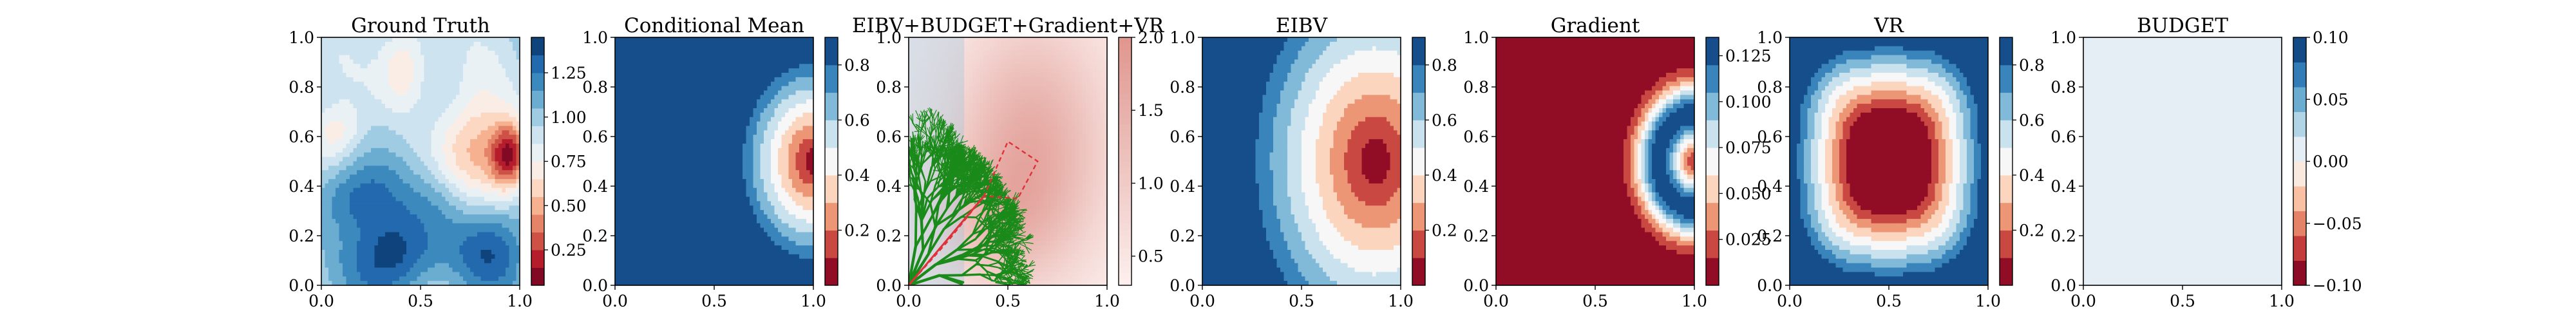  What do you see at coordinates (301, 137) in the screenshot?
I see `y-tick-label: 0.6` at bounding box center [301, 137].